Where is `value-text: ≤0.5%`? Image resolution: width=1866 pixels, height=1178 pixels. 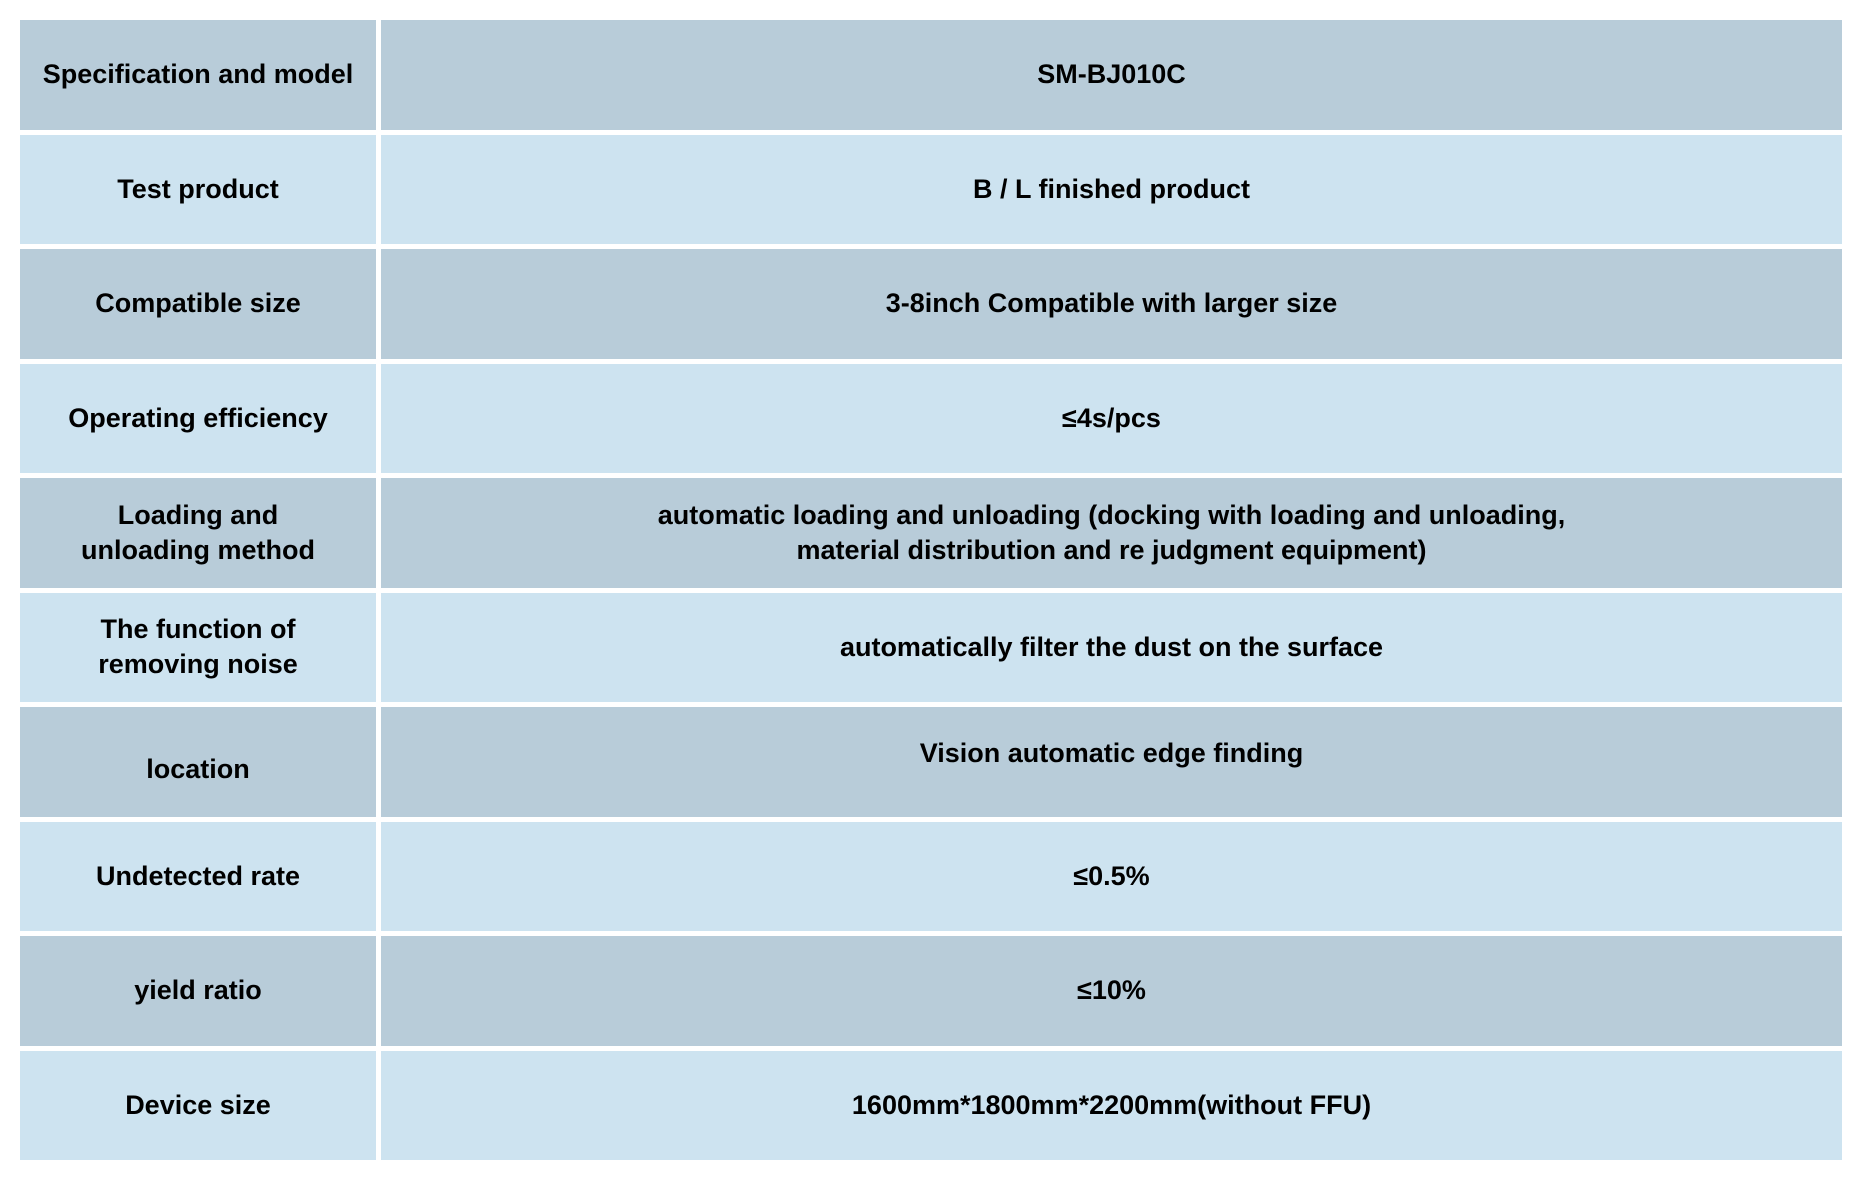
value-text: ≤0.5% is located at coordinates (1111, 875).